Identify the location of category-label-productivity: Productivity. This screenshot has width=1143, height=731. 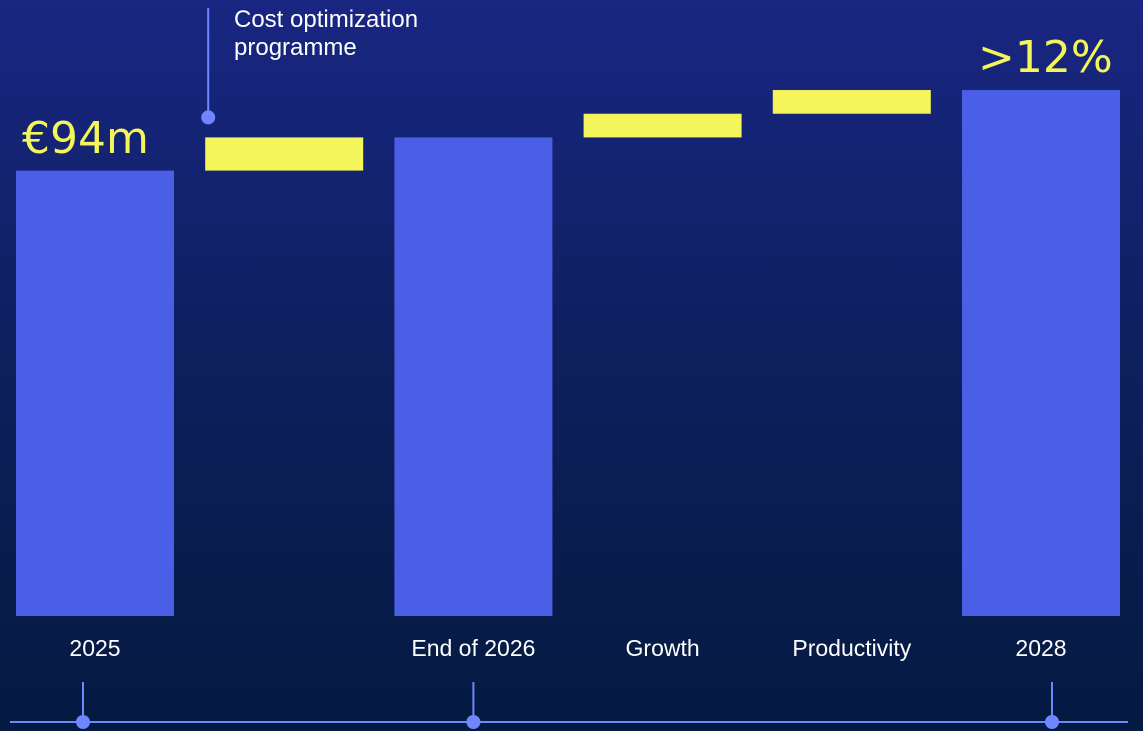
(852, 648).